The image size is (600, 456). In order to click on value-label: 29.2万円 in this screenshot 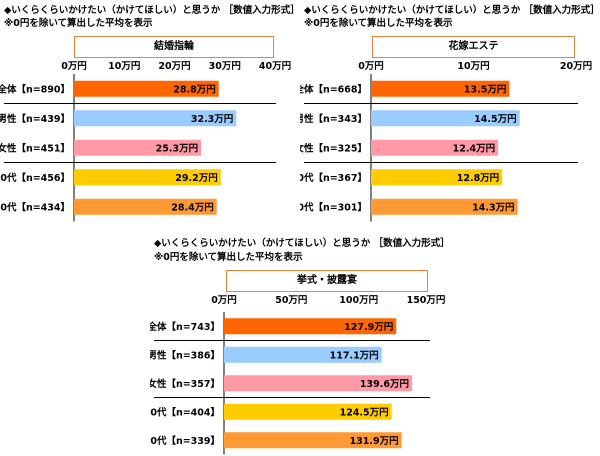, I will do `click(196, 178)`.